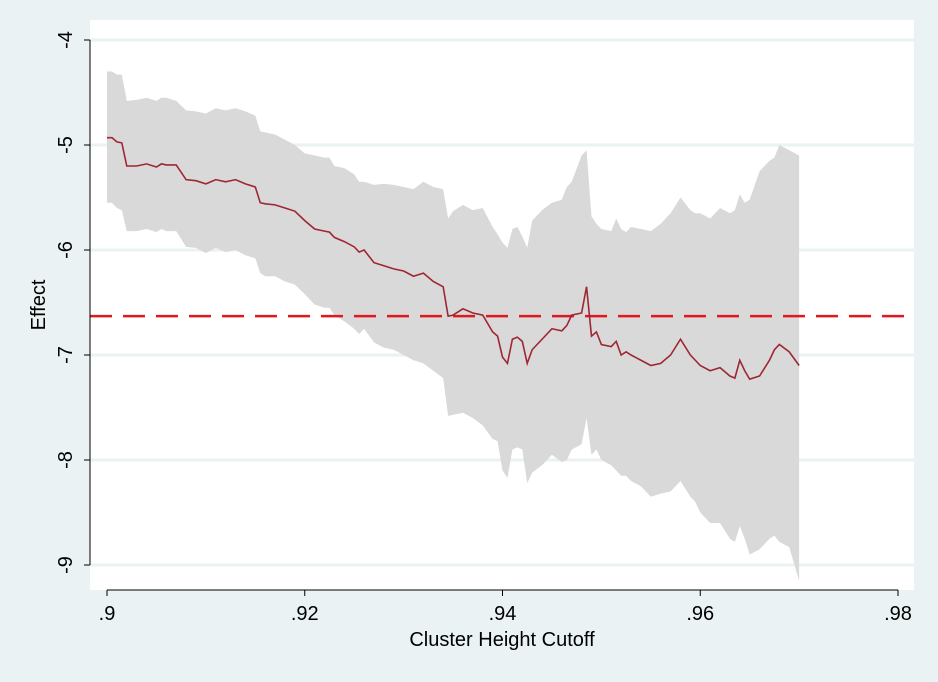 The width and height of the screenshot is (938, 682). I want to click on x-axis: .9 .92 .94 .96 .98, so click(505, 607).